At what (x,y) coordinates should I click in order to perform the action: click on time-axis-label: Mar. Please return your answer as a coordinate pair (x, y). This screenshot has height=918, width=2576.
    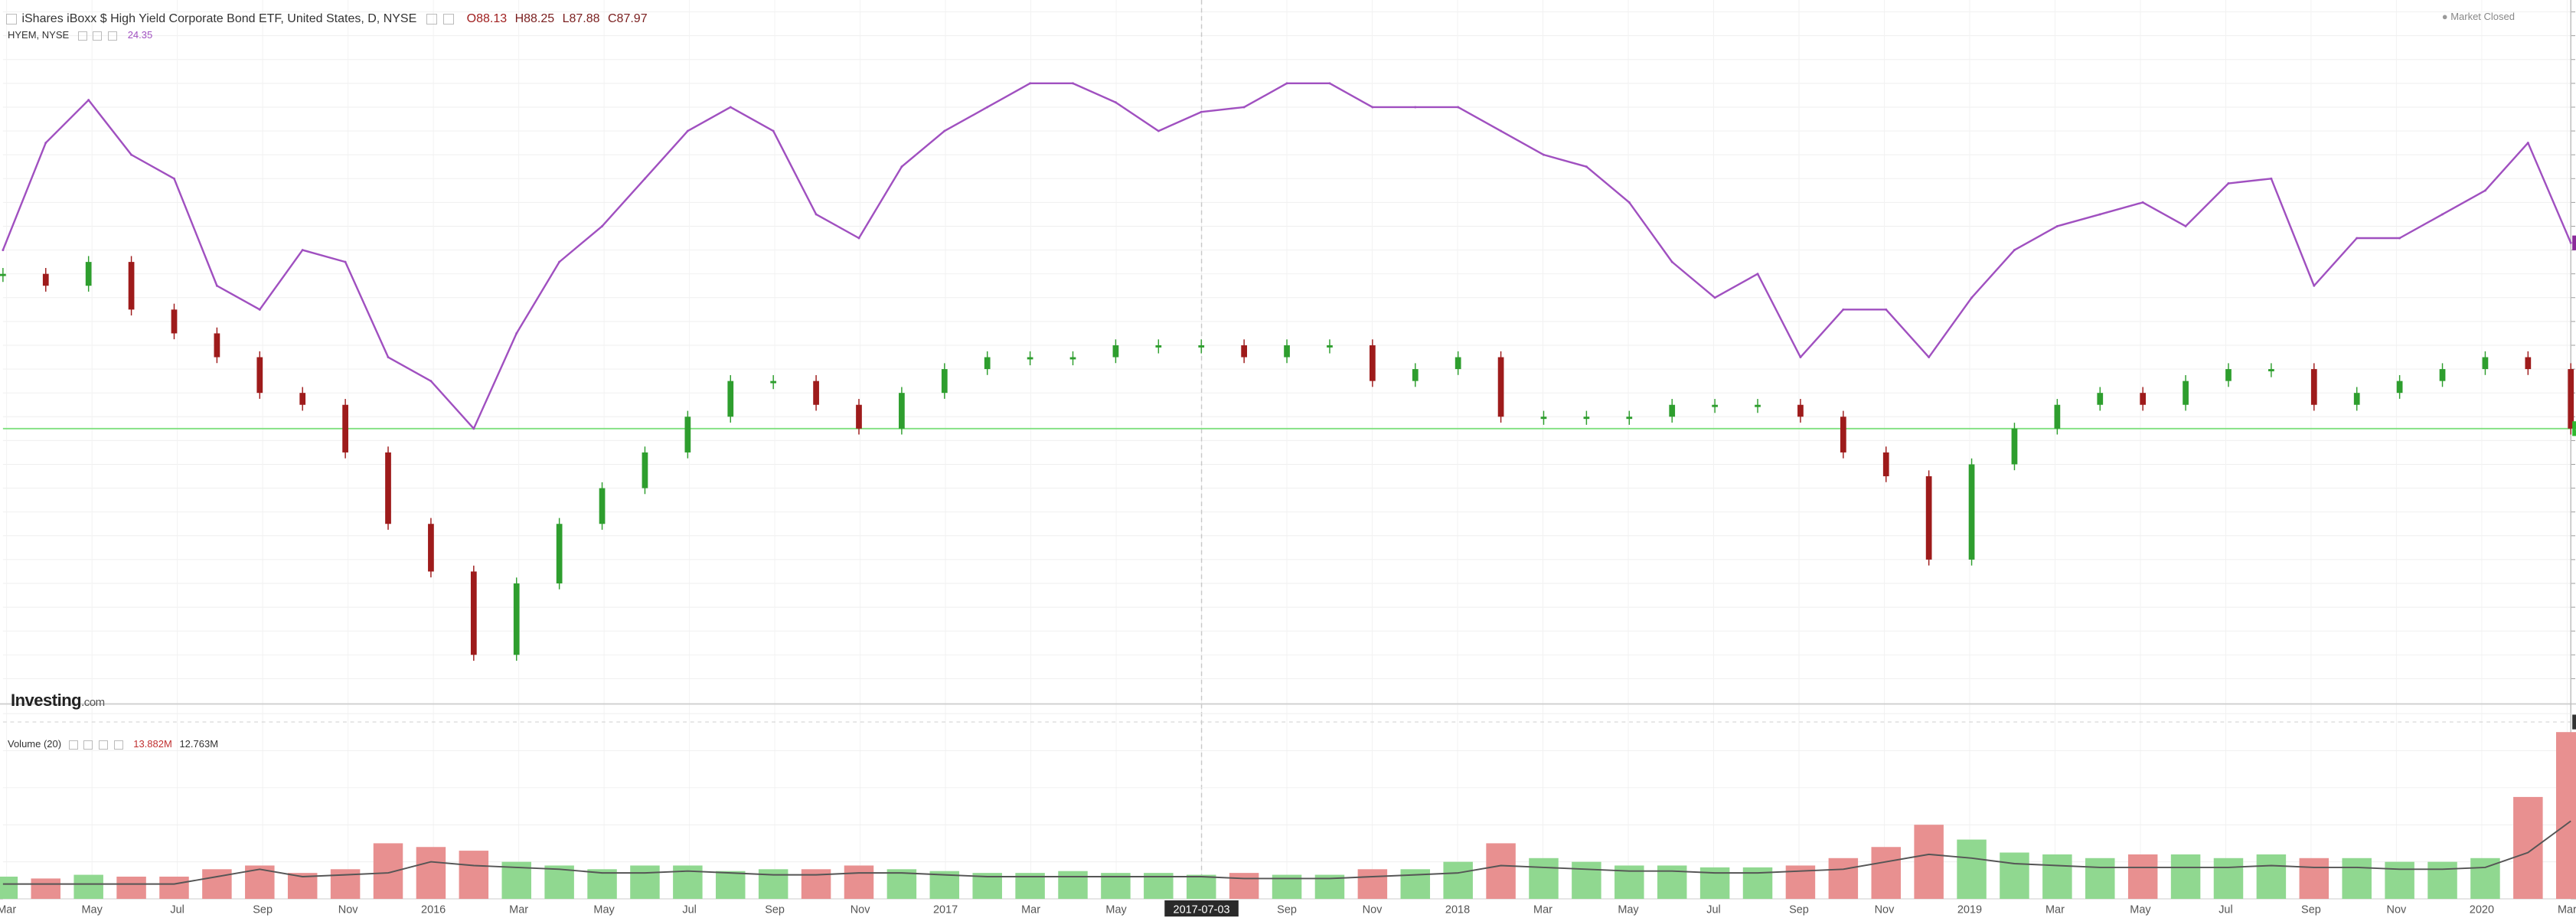
    Looking at the image, I should click on (1542, 909).